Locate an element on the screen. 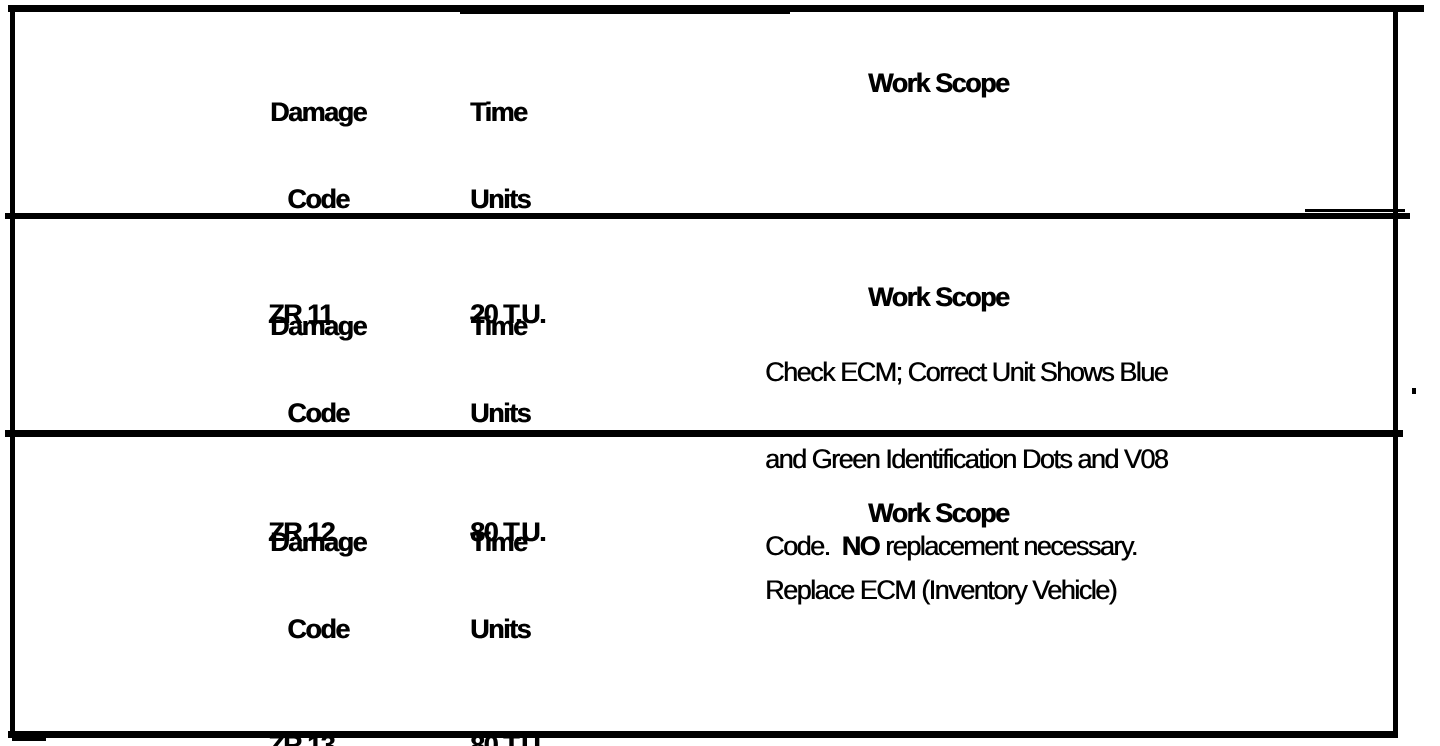  work-scope-line-suffix: replacement necessary. is located at coordinates (1008, 546).